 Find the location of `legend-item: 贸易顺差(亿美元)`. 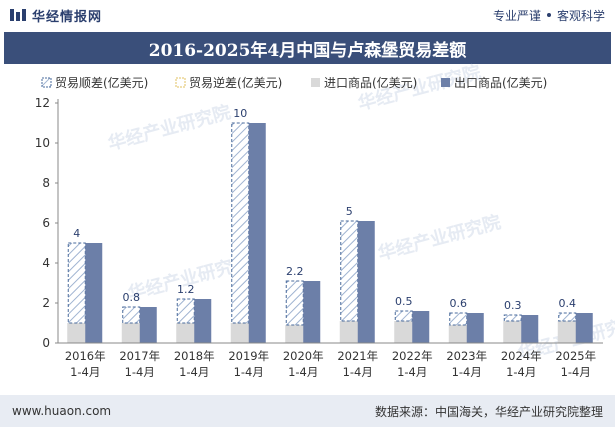

legend-item: 贸易顺差(亿美元) is located at coordinates (94, 82).